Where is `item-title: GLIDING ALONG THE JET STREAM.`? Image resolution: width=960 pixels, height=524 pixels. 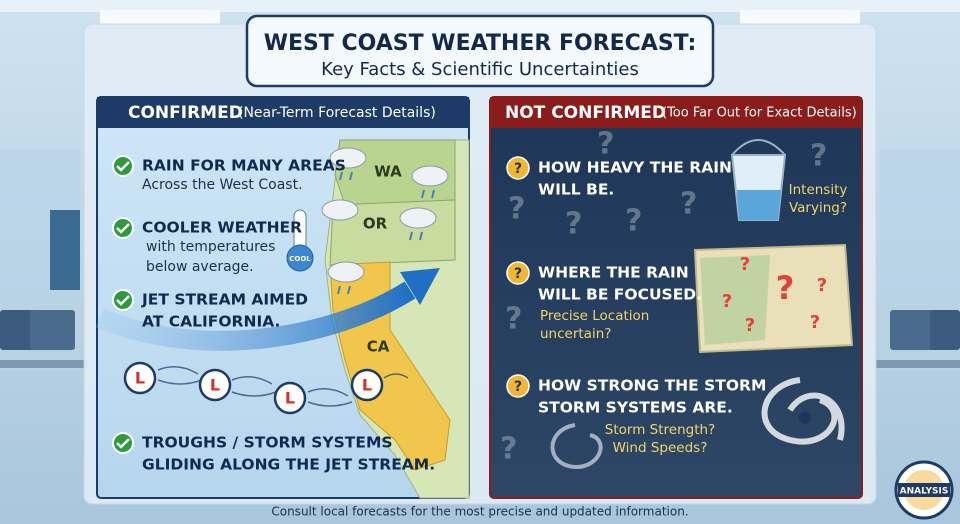
item-title: GLIDING ALONG THE JET STREAM. is located at coordinates (288, 465).